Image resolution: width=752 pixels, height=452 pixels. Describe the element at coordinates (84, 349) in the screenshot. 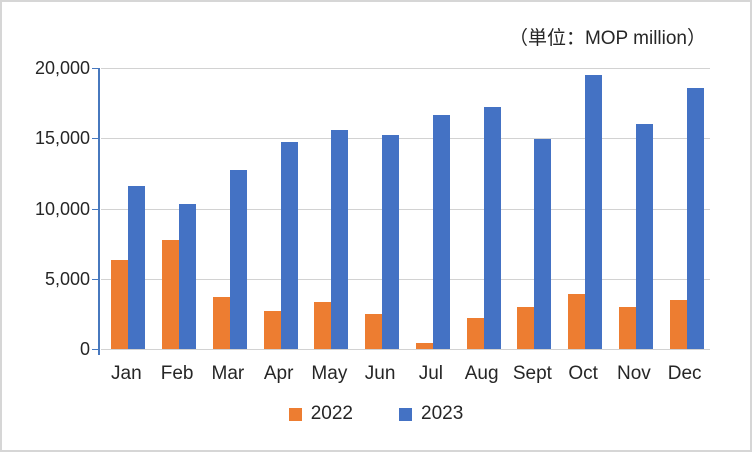

I see `y-tick-label: 0` at that location.